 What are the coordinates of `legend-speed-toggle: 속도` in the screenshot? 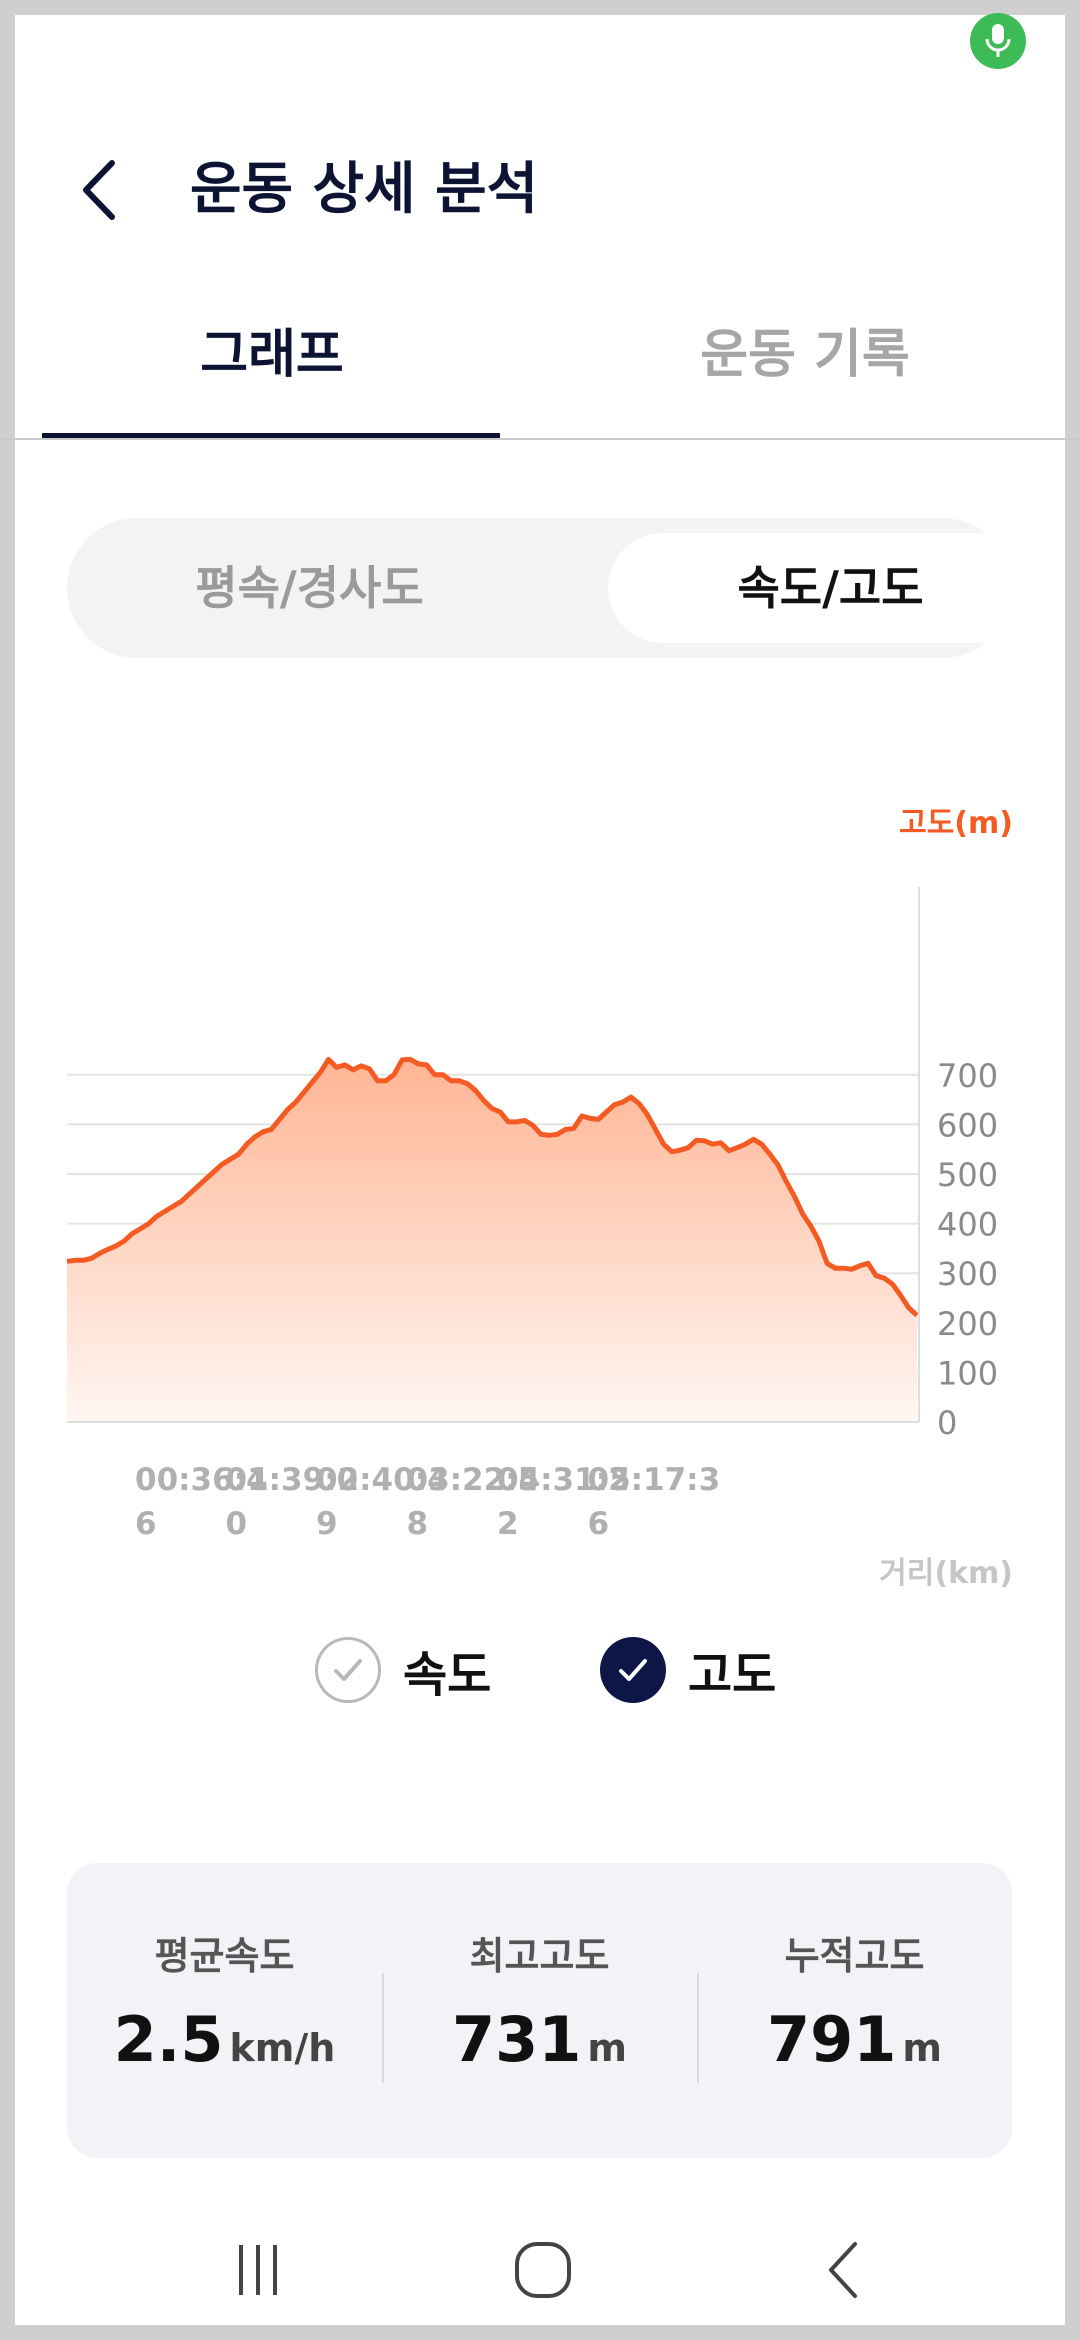 It's located at (403, 1670).